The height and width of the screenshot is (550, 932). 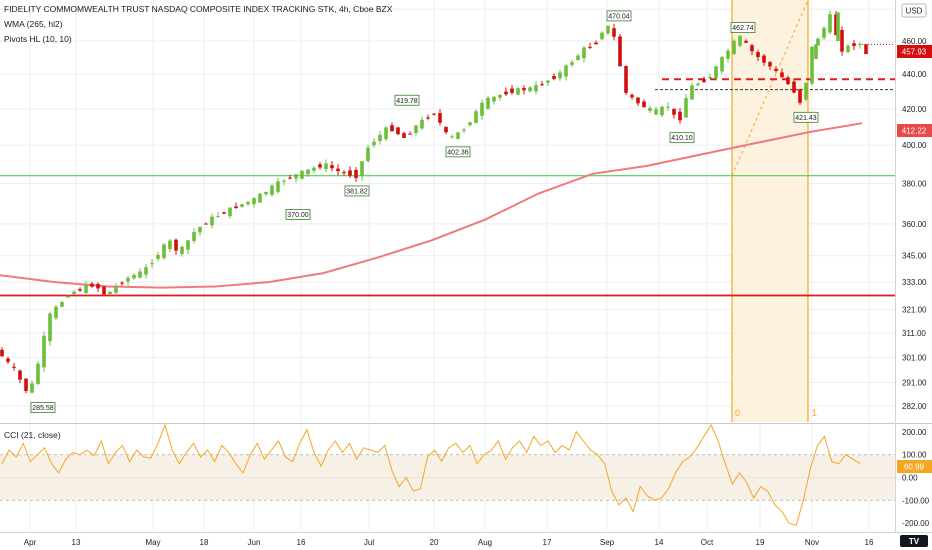 I want to click on pivot-label-text: 462.74, so click(x=743, y=28).